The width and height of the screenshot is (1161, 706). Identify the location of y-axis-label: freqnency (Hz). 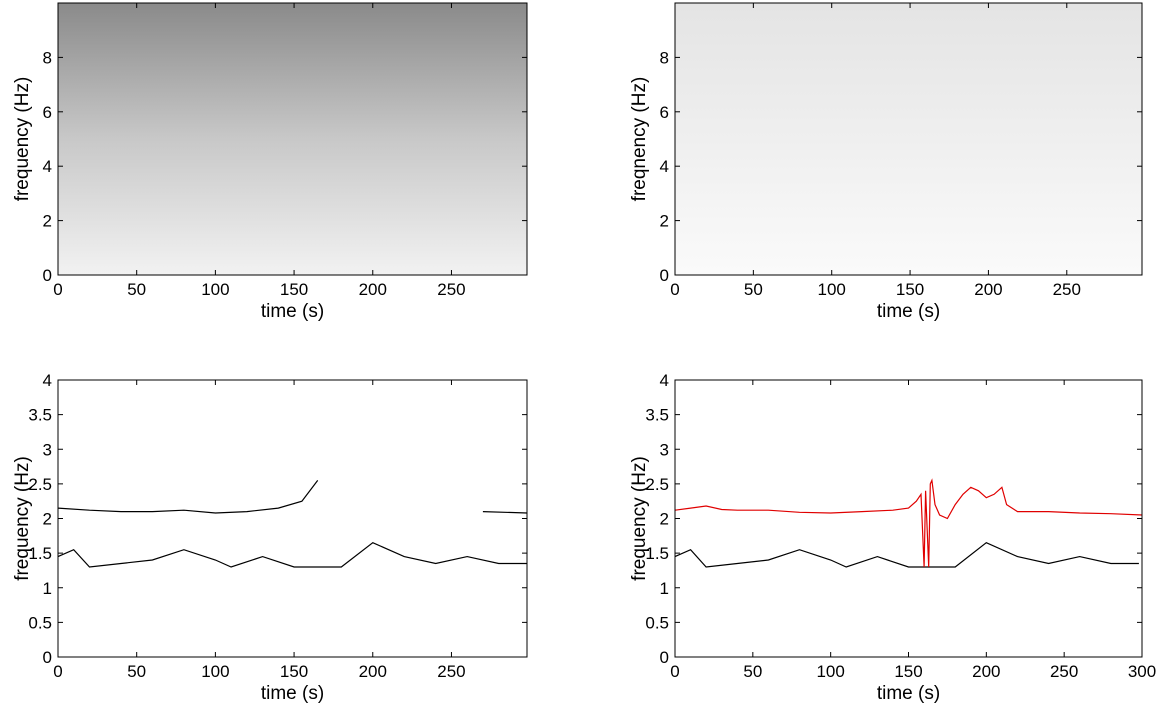
(639, 139).